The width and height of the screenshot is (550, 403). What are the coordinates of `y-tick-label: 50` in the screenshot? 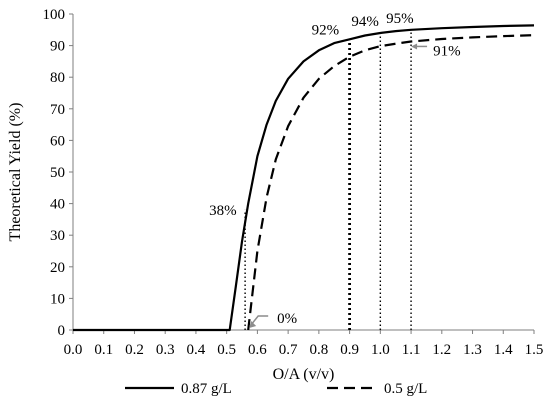 It's located at (57, 173).